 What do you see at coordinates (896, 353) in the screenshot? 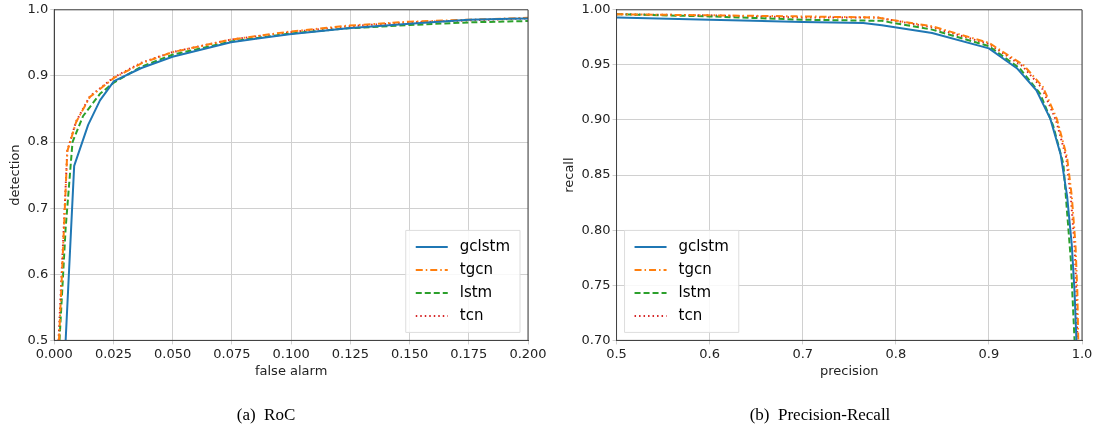
I see `x-tick-label: 0.8` at bounding box center [896, 353].